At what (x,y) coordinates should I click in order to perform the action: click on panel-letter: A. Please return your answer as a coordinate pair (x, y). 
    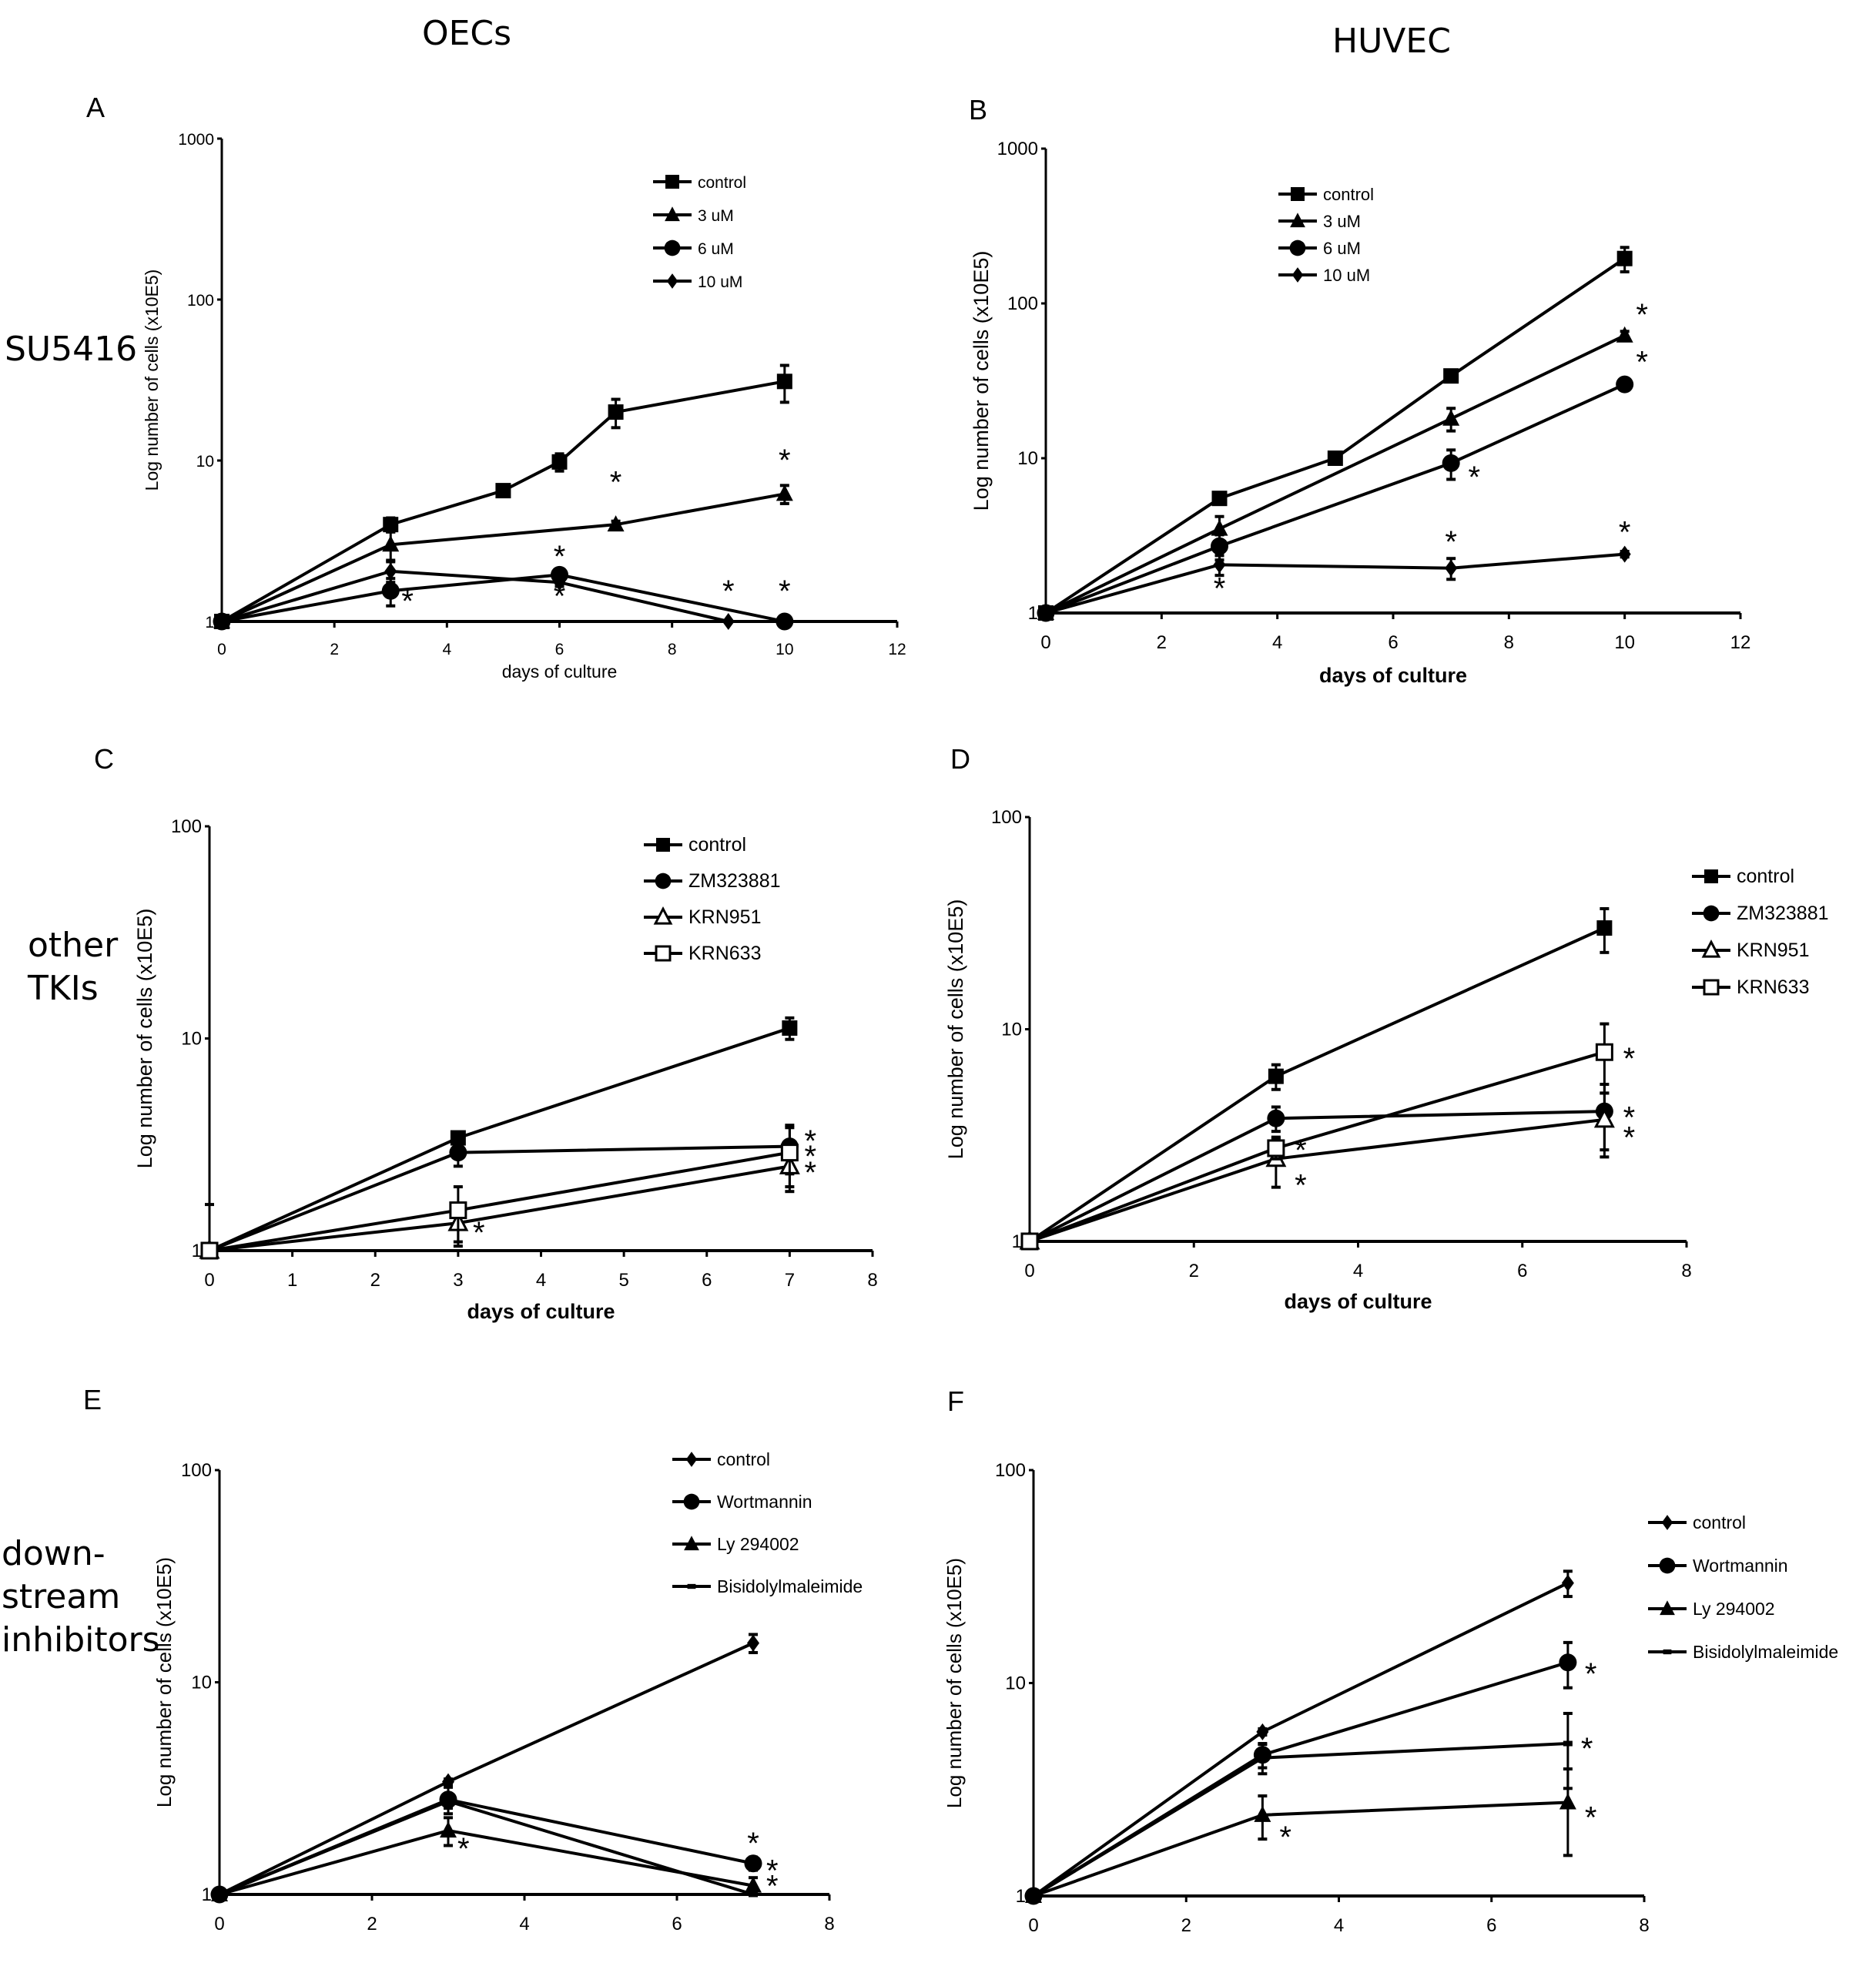
    Looking at the image, I should click on (95, 108).